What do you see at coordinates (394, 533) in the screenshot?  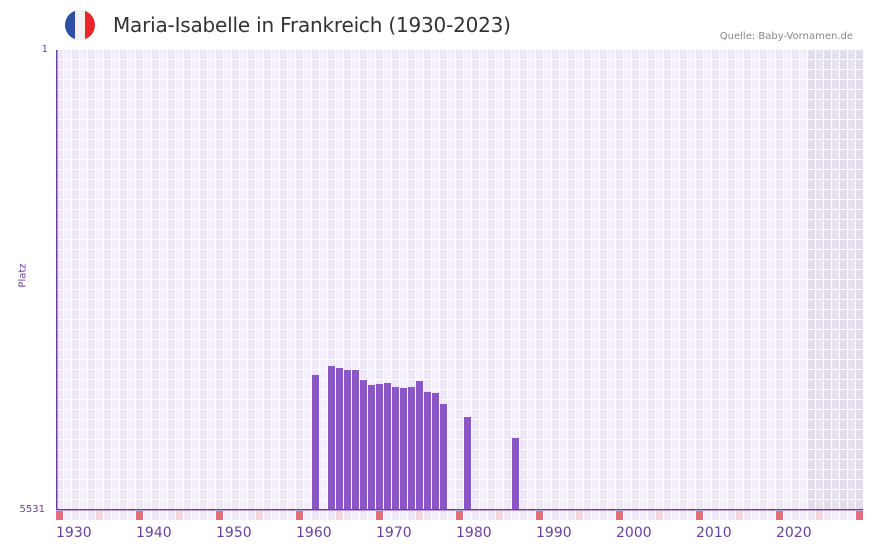 I see `x-tick-label: 1970` at bounding box center [394, 533].